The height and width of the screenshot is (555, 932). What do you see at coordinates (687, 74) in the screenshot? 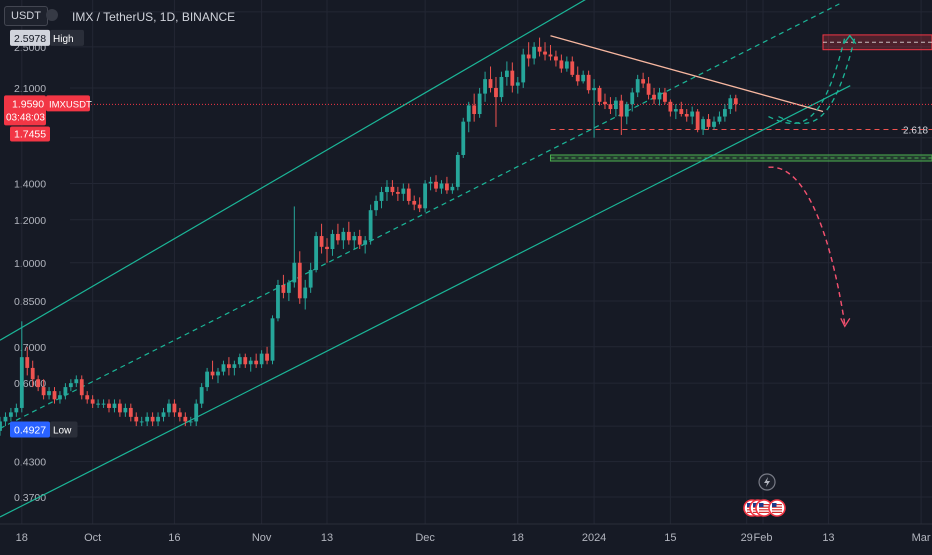
I see `descending-trendline` at bounding box center [687, 74].